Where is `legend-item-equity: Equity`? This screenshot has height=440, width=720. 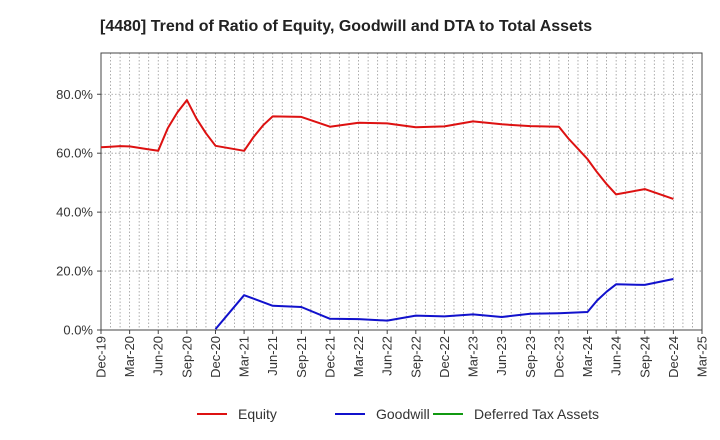 legend-item-equity: Equity is located at coordinates (237, 414).